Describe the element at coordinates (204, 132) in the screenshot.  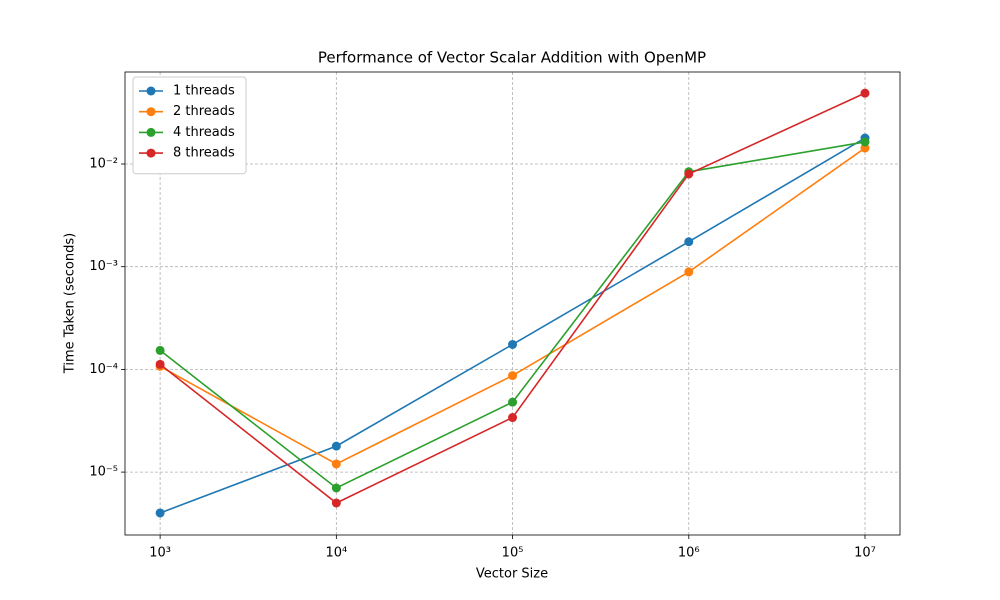
I see `legend-label: 4 threads` at that location.